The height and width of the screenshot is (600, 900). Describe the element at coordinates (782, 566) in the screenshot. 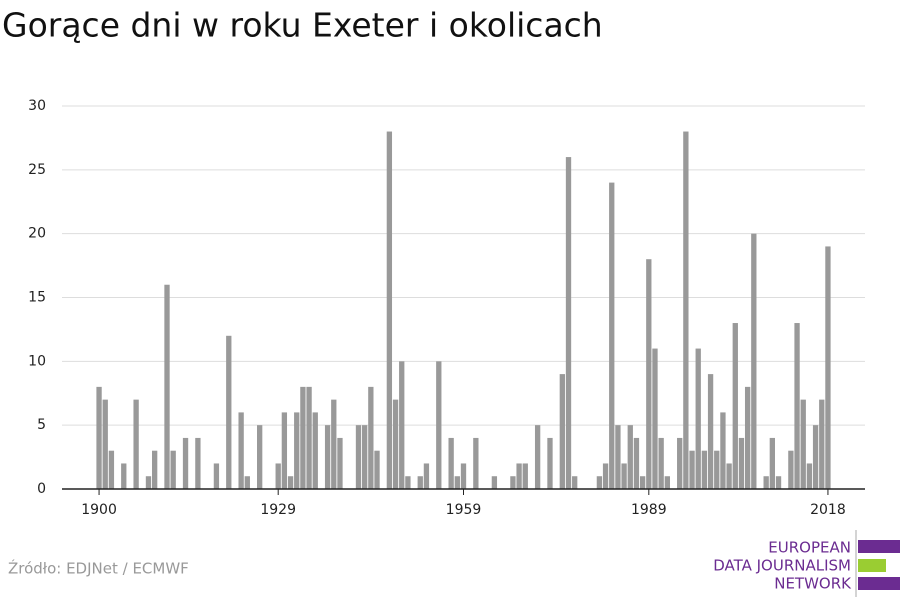

I see `logo-text: DATA JOURNALISM` at that location.